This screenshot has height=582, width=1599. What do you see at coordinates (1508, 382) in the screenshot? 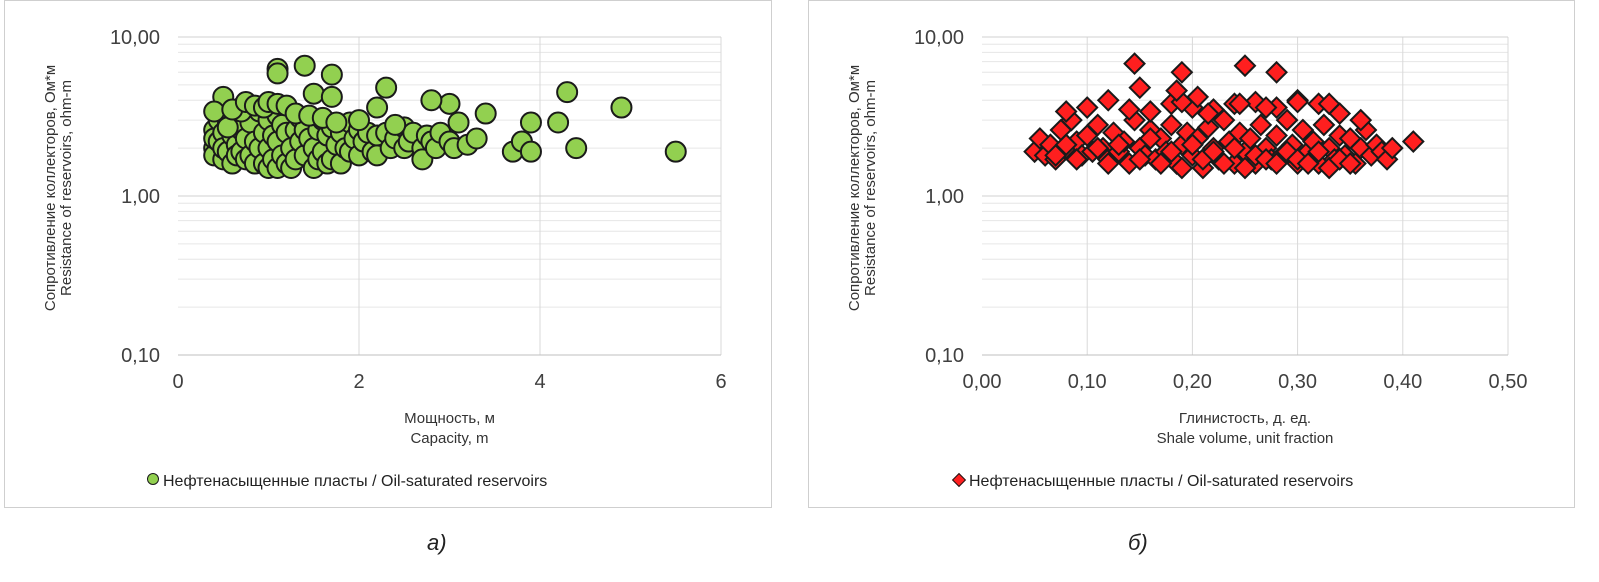
I see `x-tick-label: 0,50` at bounding box center [1508, 382].